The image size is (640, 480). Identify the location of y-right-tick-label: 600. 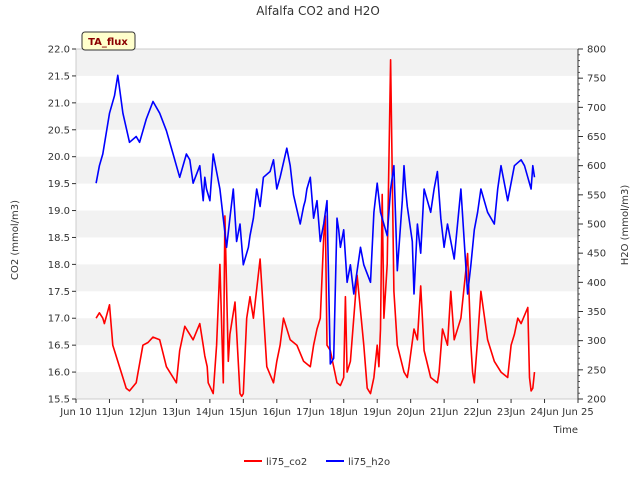
(596, 166).